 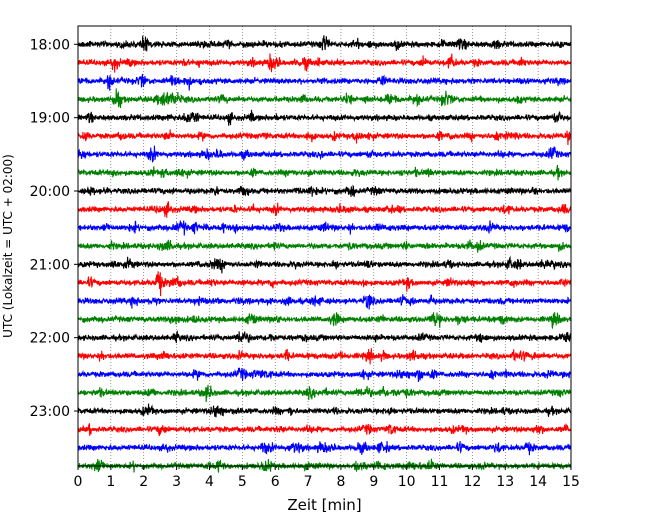 I want to click on x-tick-label-6: 6, so click(x=275, y=482).